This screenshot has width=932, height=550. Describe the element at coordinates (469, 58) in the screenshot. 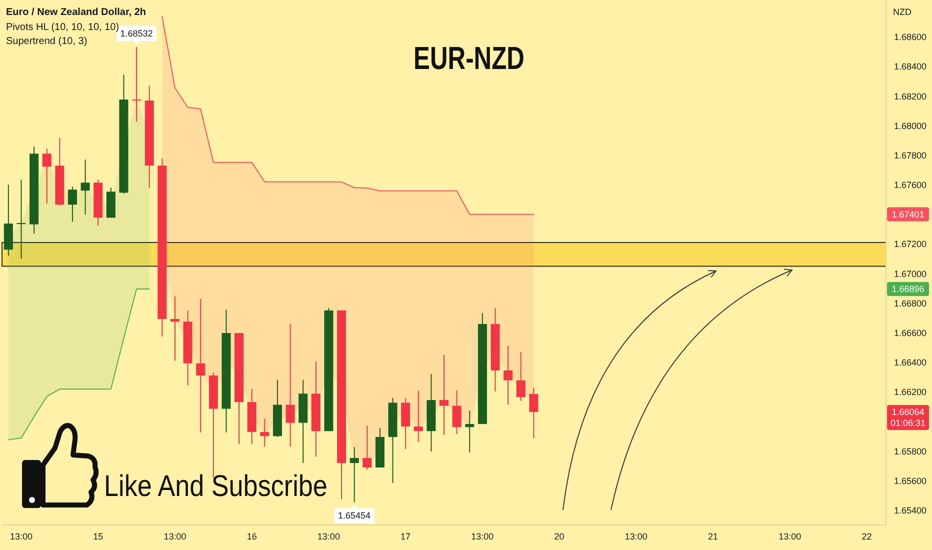

I see `text: EUR-NZD` at that location.